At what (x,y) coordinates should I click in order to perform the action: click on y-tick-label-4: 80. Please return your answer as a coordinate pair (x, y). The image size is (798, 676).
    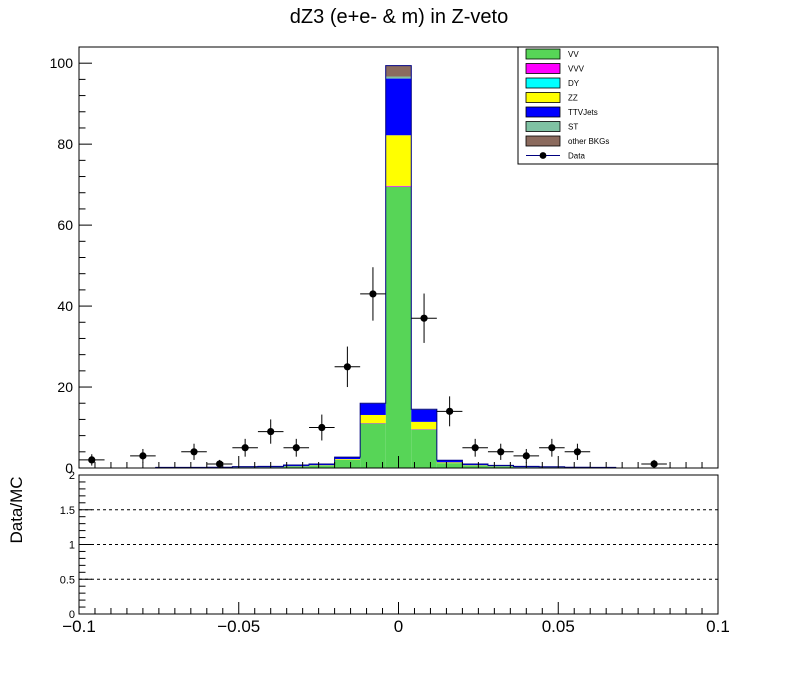
    Looking at the image, I should click on (65, 144).